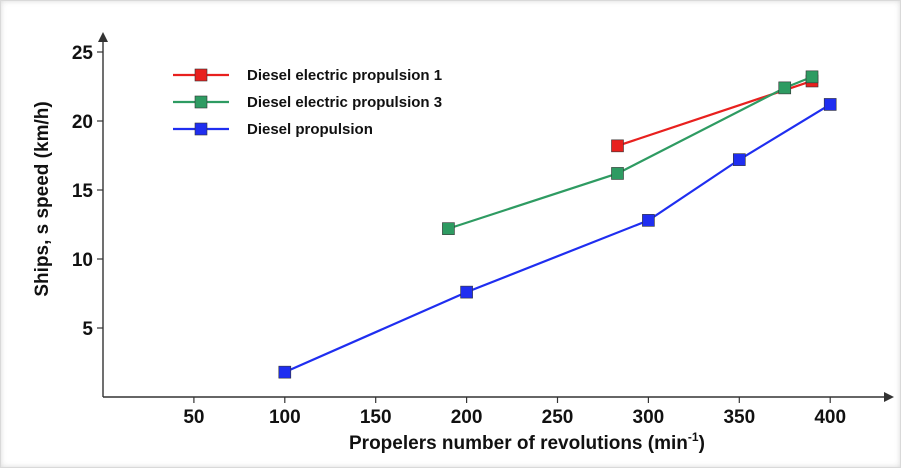  I want to click on x-tick-label: 200, so click(467, 417).